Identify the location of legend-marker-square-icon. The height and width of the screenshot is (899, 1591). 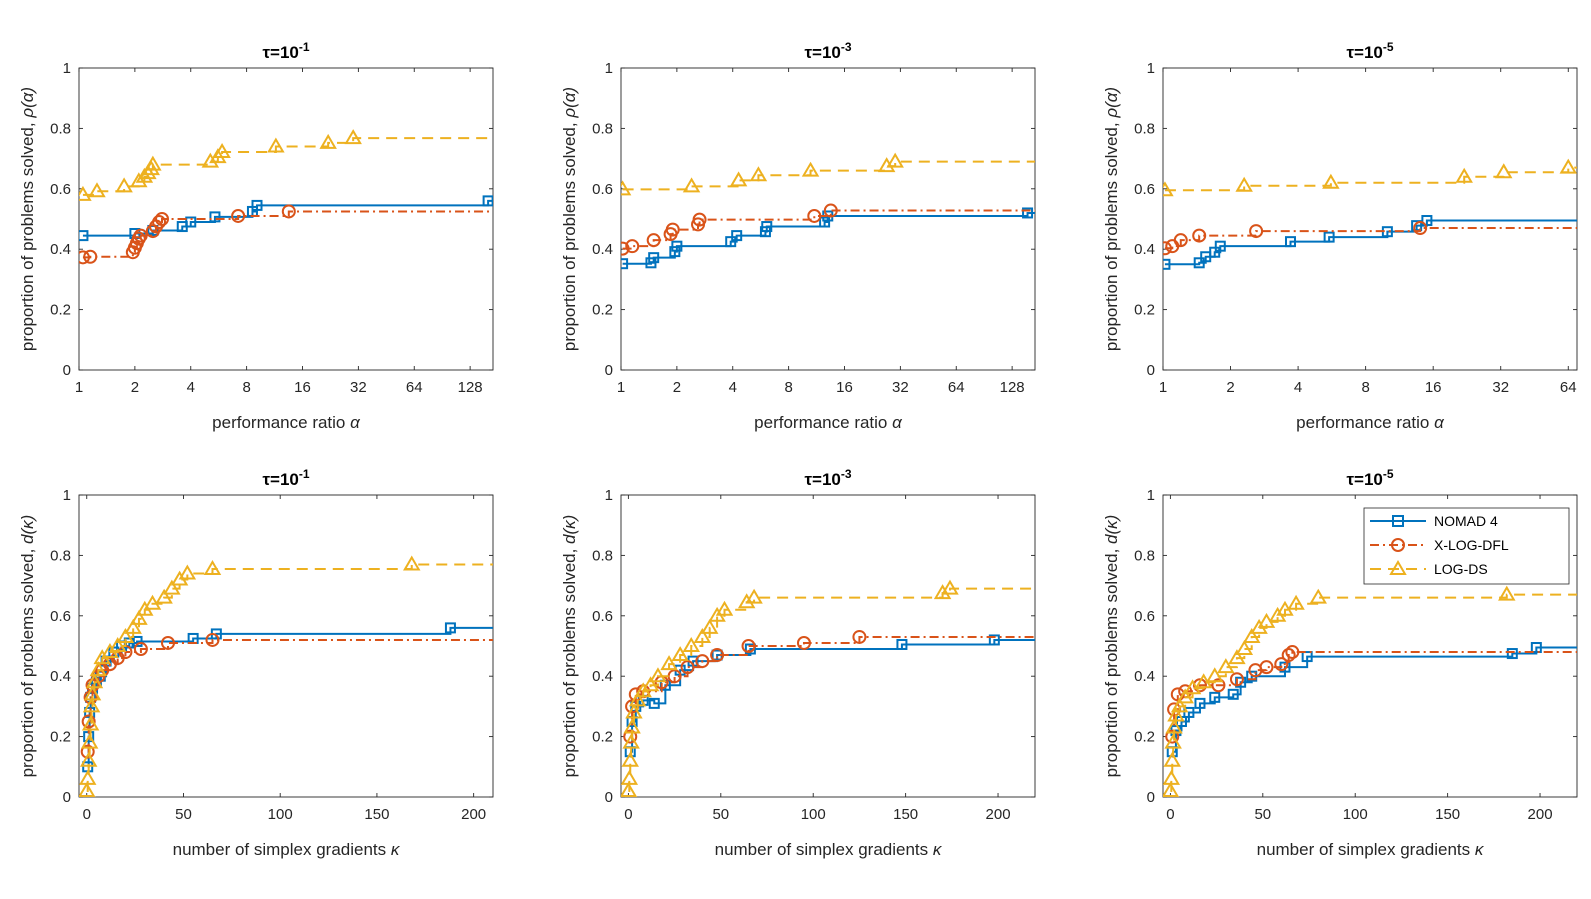
(1398, 521).